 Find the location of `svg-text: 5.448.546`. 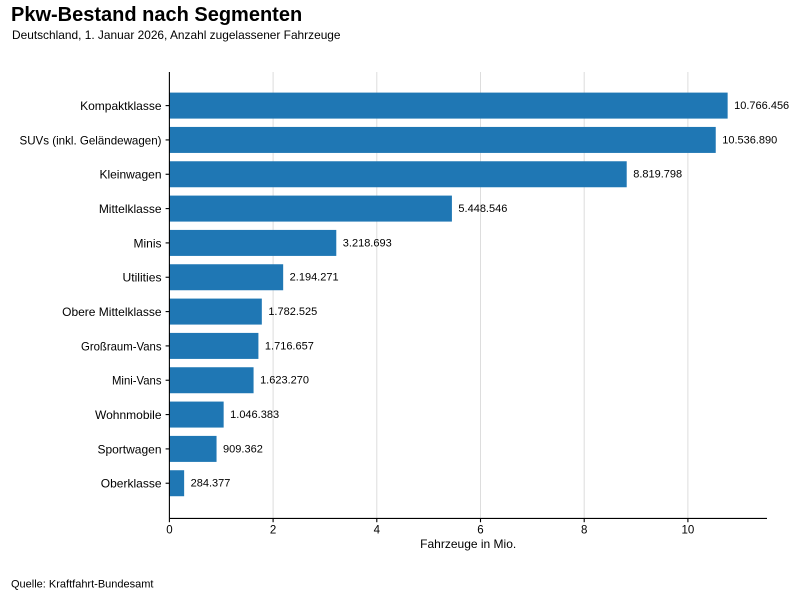

svg-text: 5.448.546 is located at coordinates (482, 209).